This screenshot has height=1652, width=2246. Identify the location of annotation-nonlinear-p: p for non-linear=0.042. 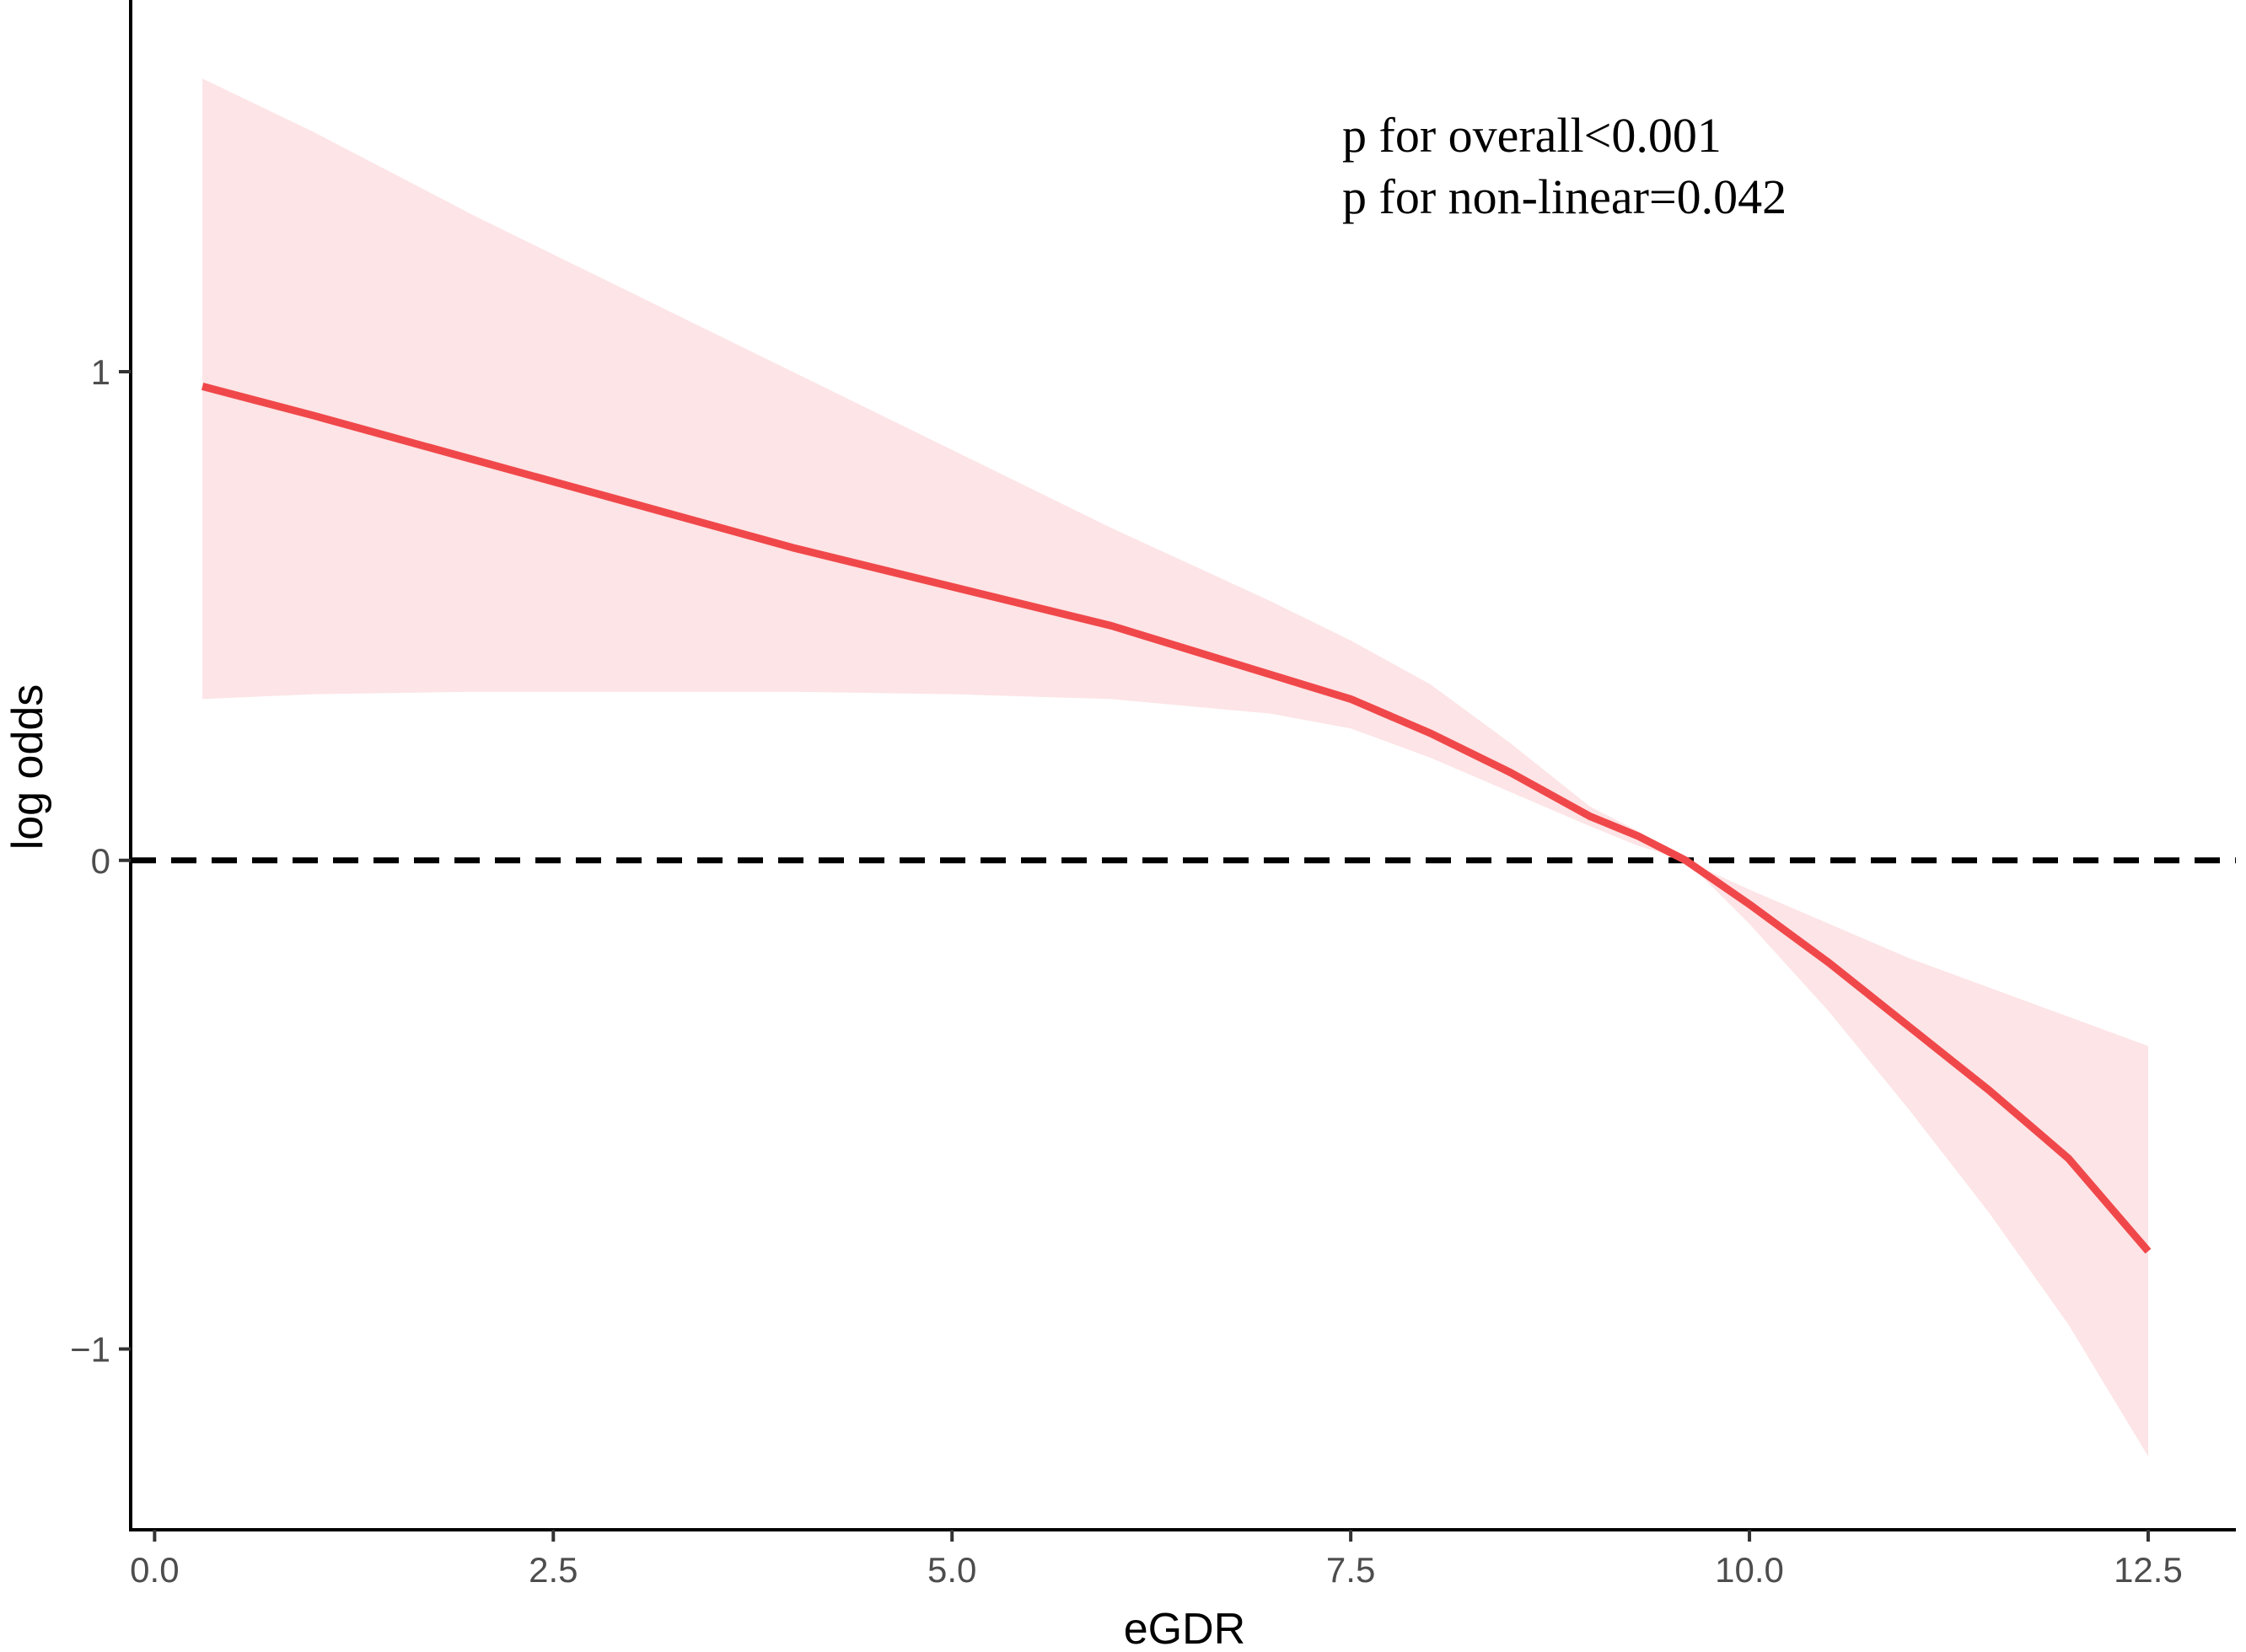
(1565, 196).